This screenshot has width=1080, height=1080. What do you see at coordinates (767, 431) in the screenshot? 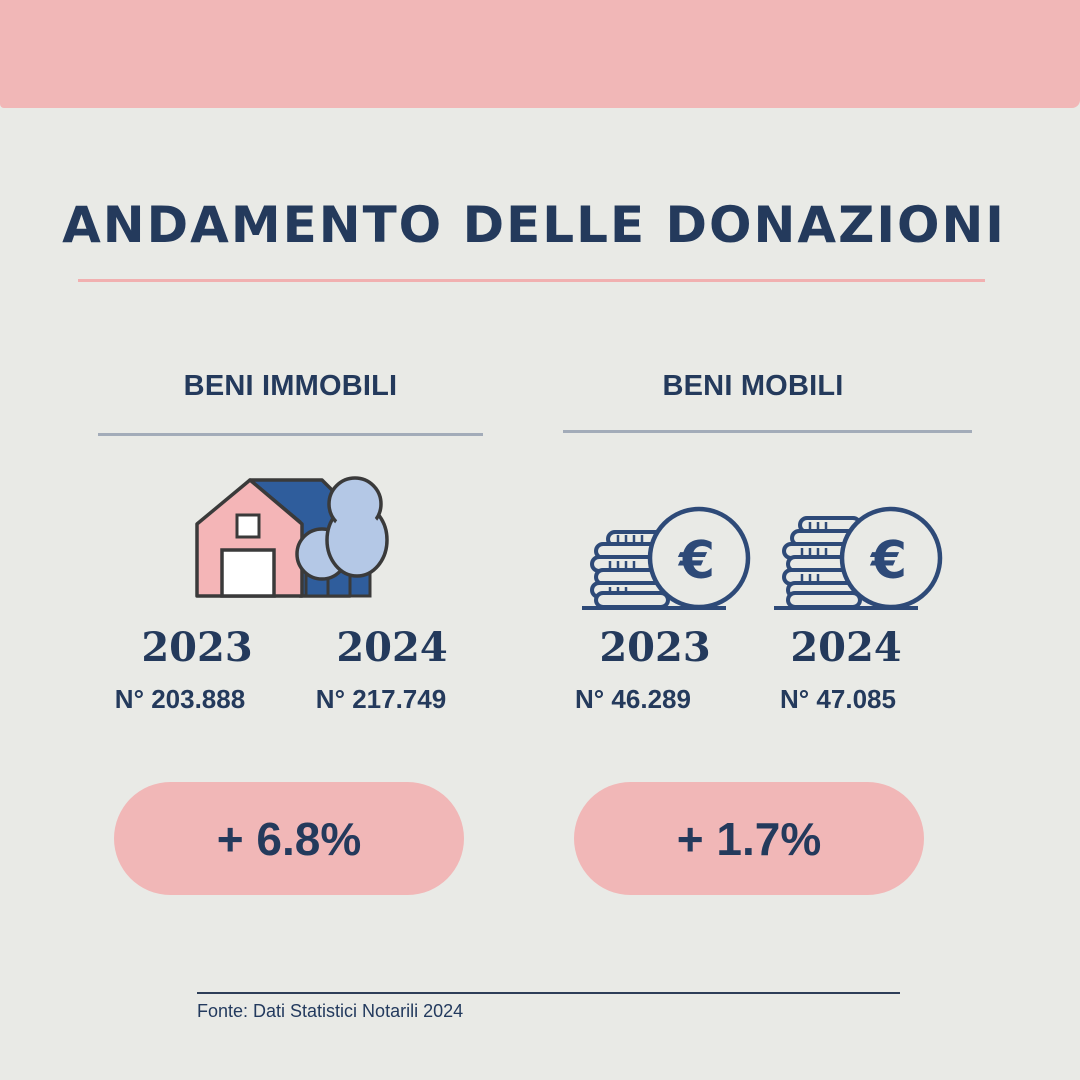
I see `section-divider-mobili` at bounding box center [767, 431].